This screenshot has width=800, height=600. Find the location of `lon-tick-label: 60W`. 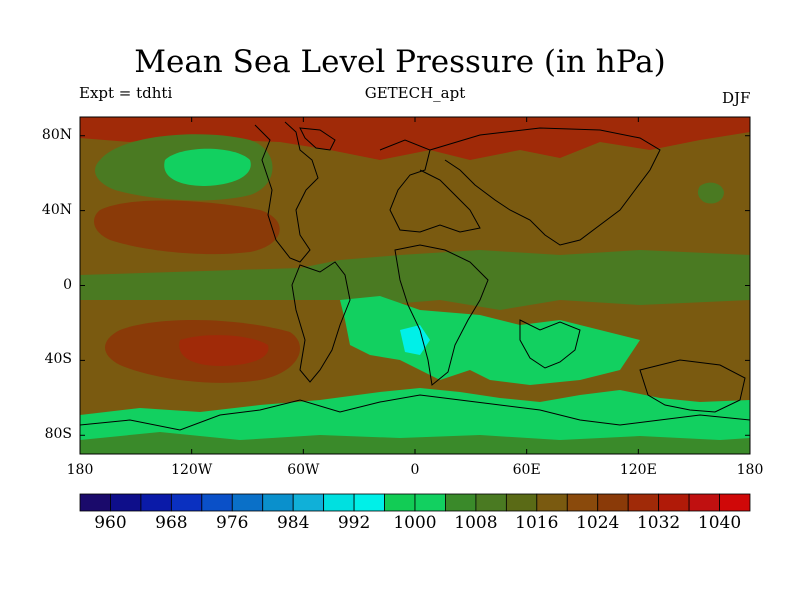

lon-tick-label: 60W is located at coordinates (303, 470).